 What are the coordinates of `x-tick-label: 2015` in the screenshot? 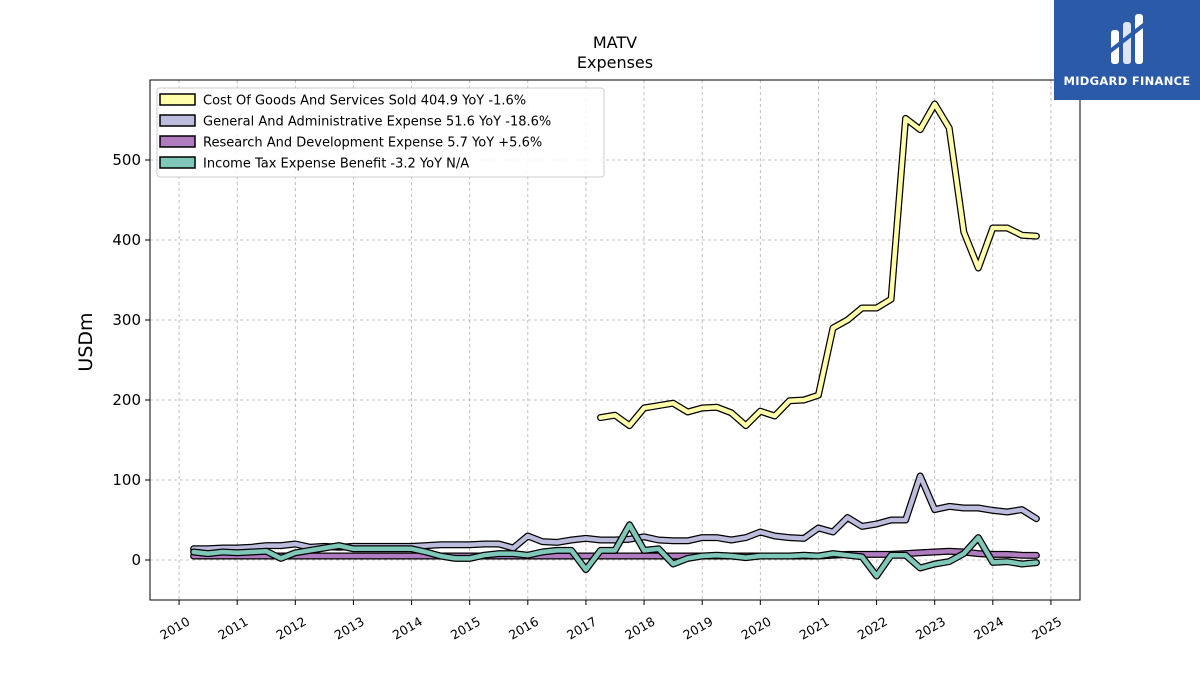 It's located at (465, 628).